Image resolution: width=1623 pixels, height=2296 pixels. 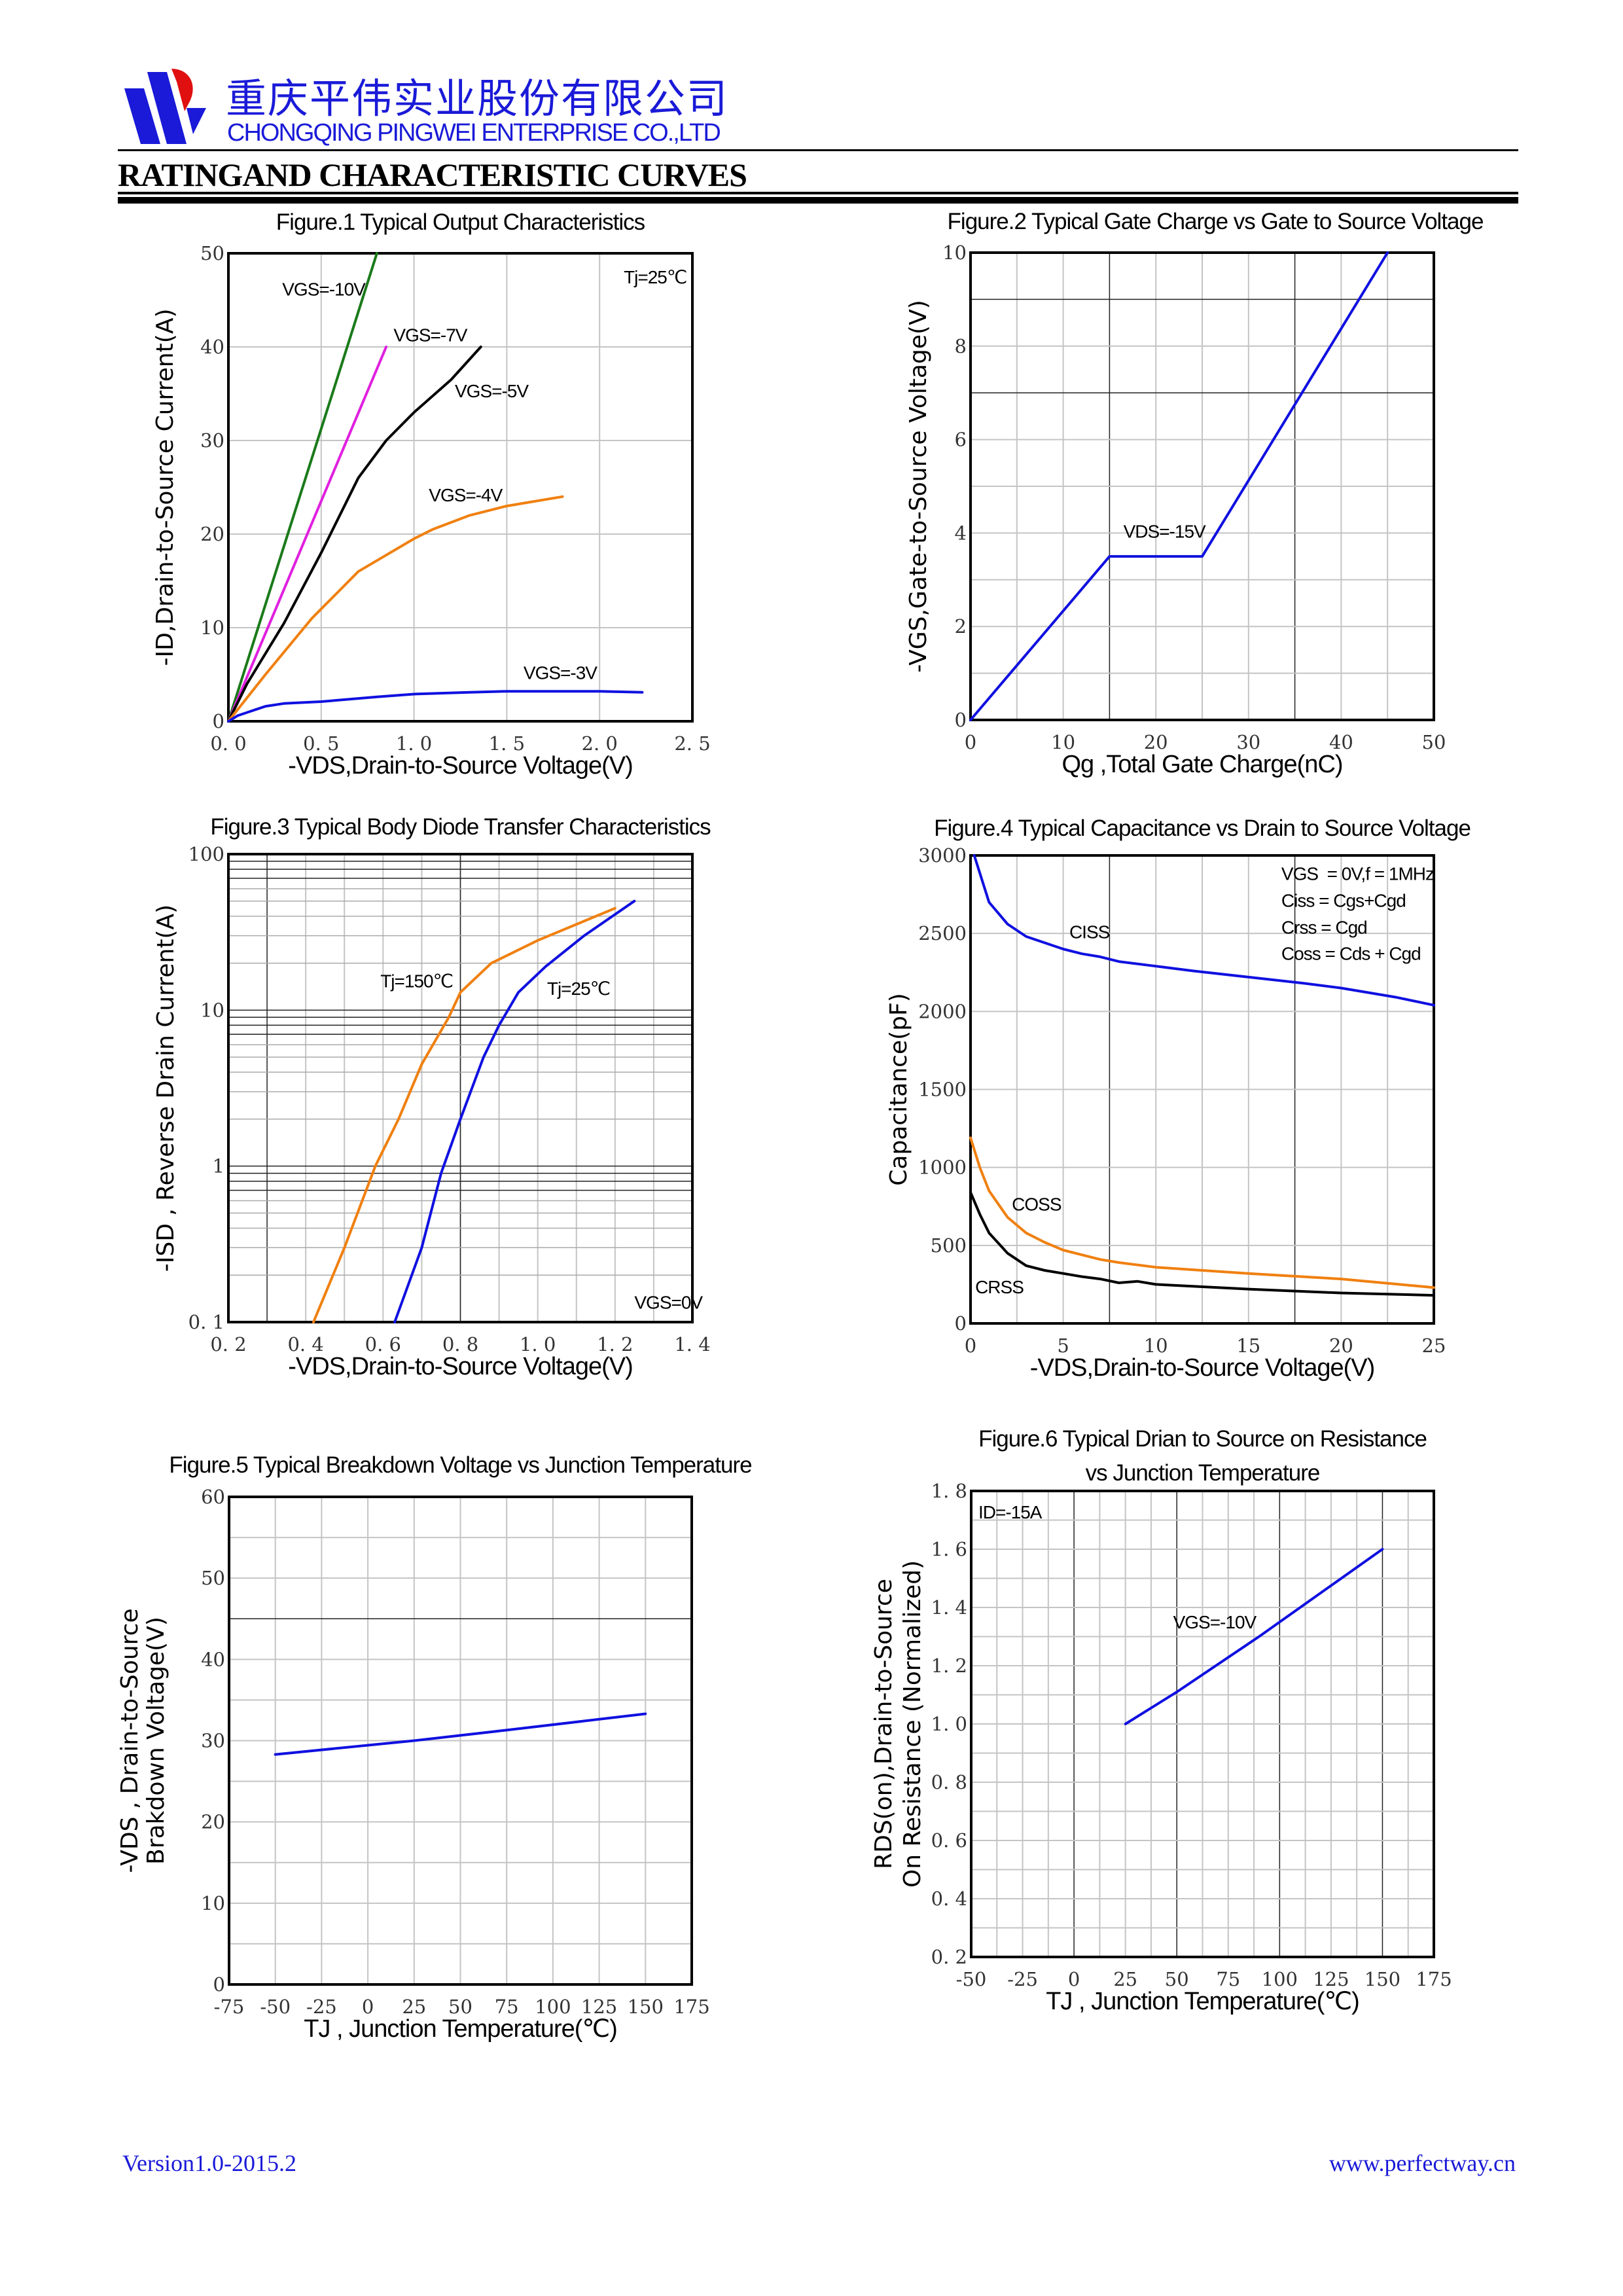 I want to click on series-label: VGS=-4V, so click(x=466, y=495).